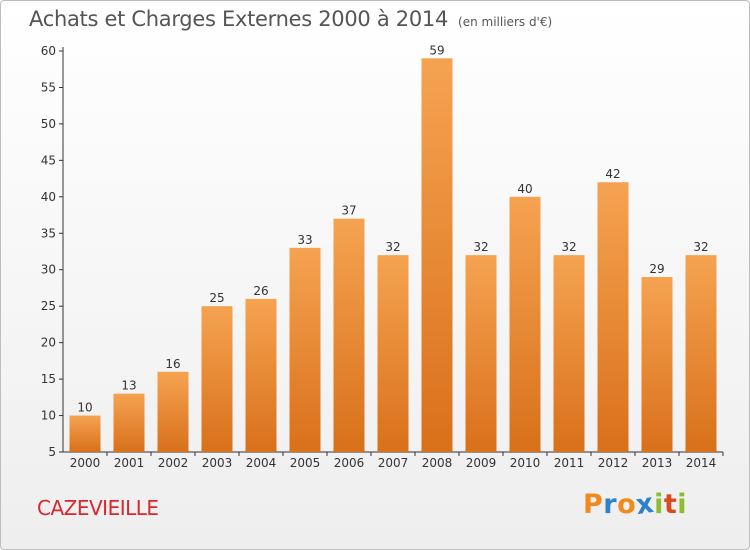 The height and width of the screenshot is (550, 750). What do you see at coordinates (52, 452) in the screenshot?
I see `y-tick-label: 5` at bounding box center [52, 452].